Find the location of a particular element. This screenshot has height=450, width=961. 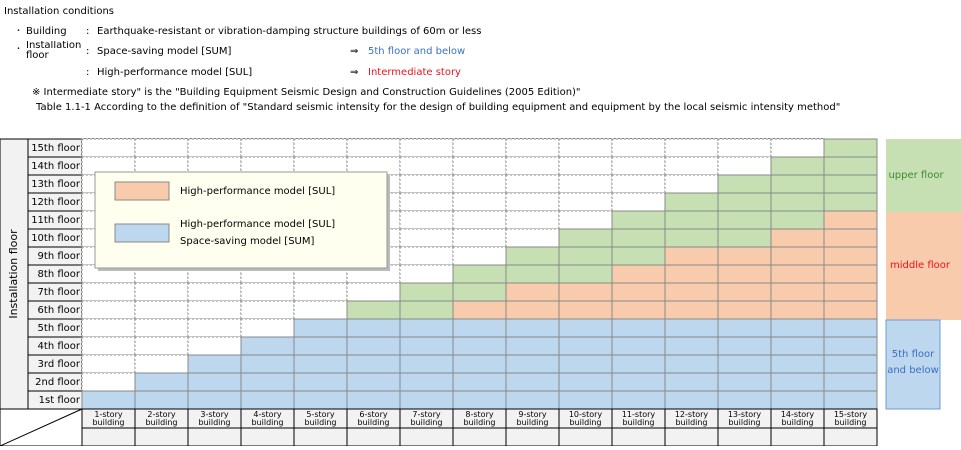

zone-label: middle floor is located at coordinates (920, 265).